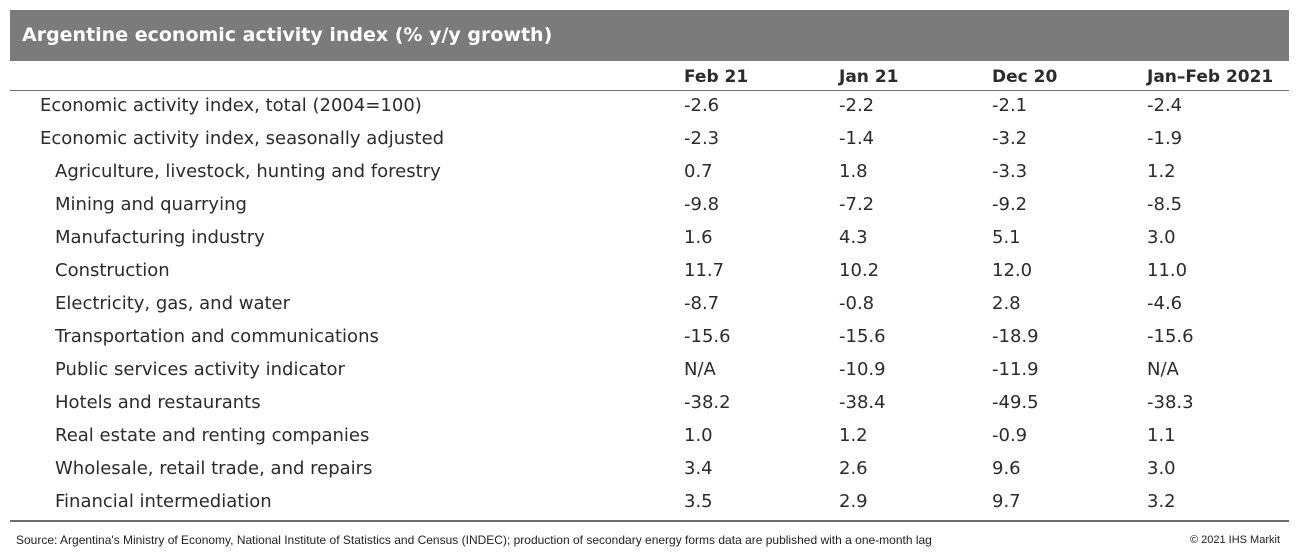  What do you see at coordinates (1015, 369) in the screenshot?
I see `value-cell: -11.9` at bounding box center [1015, 369].